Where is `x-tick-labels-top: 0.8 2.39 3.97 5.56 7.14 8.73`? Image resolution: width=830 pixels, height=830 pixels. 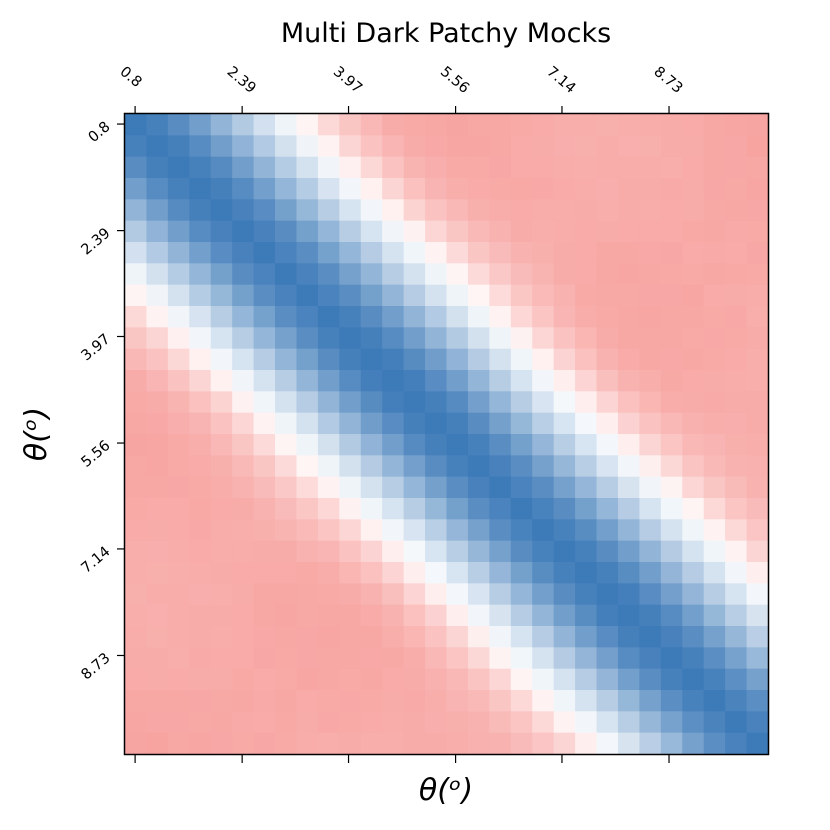
x-tick-labels-top: 0.8 2.39 3.97 5.56 7.14 8.73 is located at coordinates (401, 88).